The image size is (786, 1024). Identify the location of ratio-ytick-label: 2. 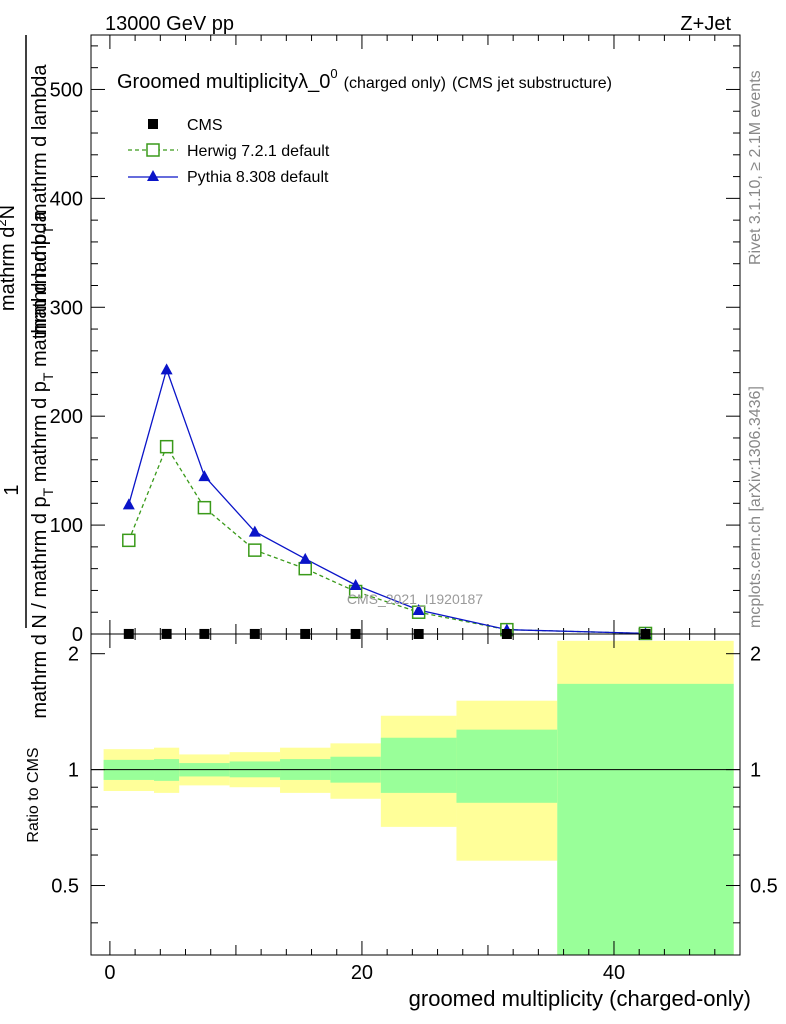
(73, 655).